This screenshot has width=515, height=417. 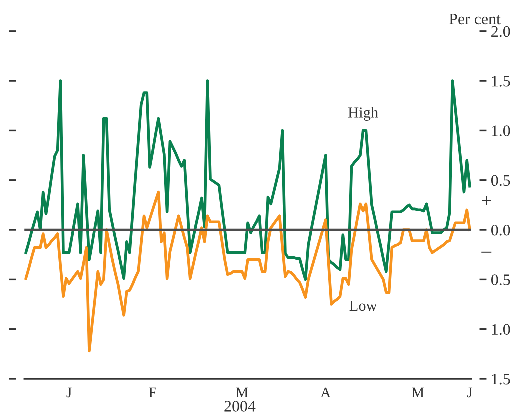 What do you see at coordinates (500, 230) in the screenshot?
I see `y-tick-label: 0.0` at bounding box center [500, 230].